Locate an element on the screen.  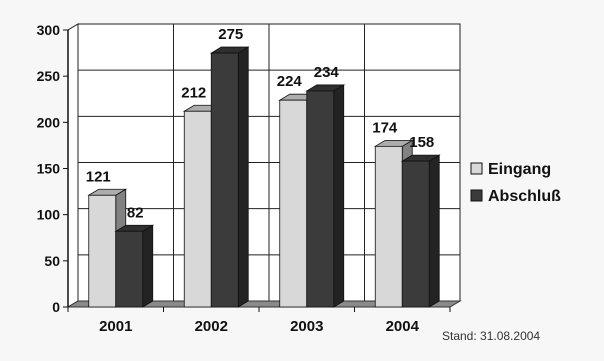
x-tick-label: 2003 is located at coordinates (306, 326).